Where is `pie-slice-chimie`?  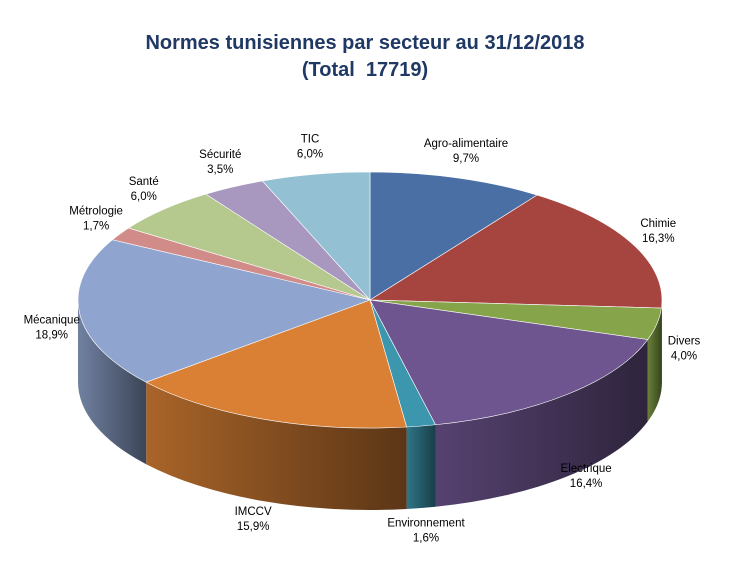
pie-slice-chimie is located at coordinates (516, 251).